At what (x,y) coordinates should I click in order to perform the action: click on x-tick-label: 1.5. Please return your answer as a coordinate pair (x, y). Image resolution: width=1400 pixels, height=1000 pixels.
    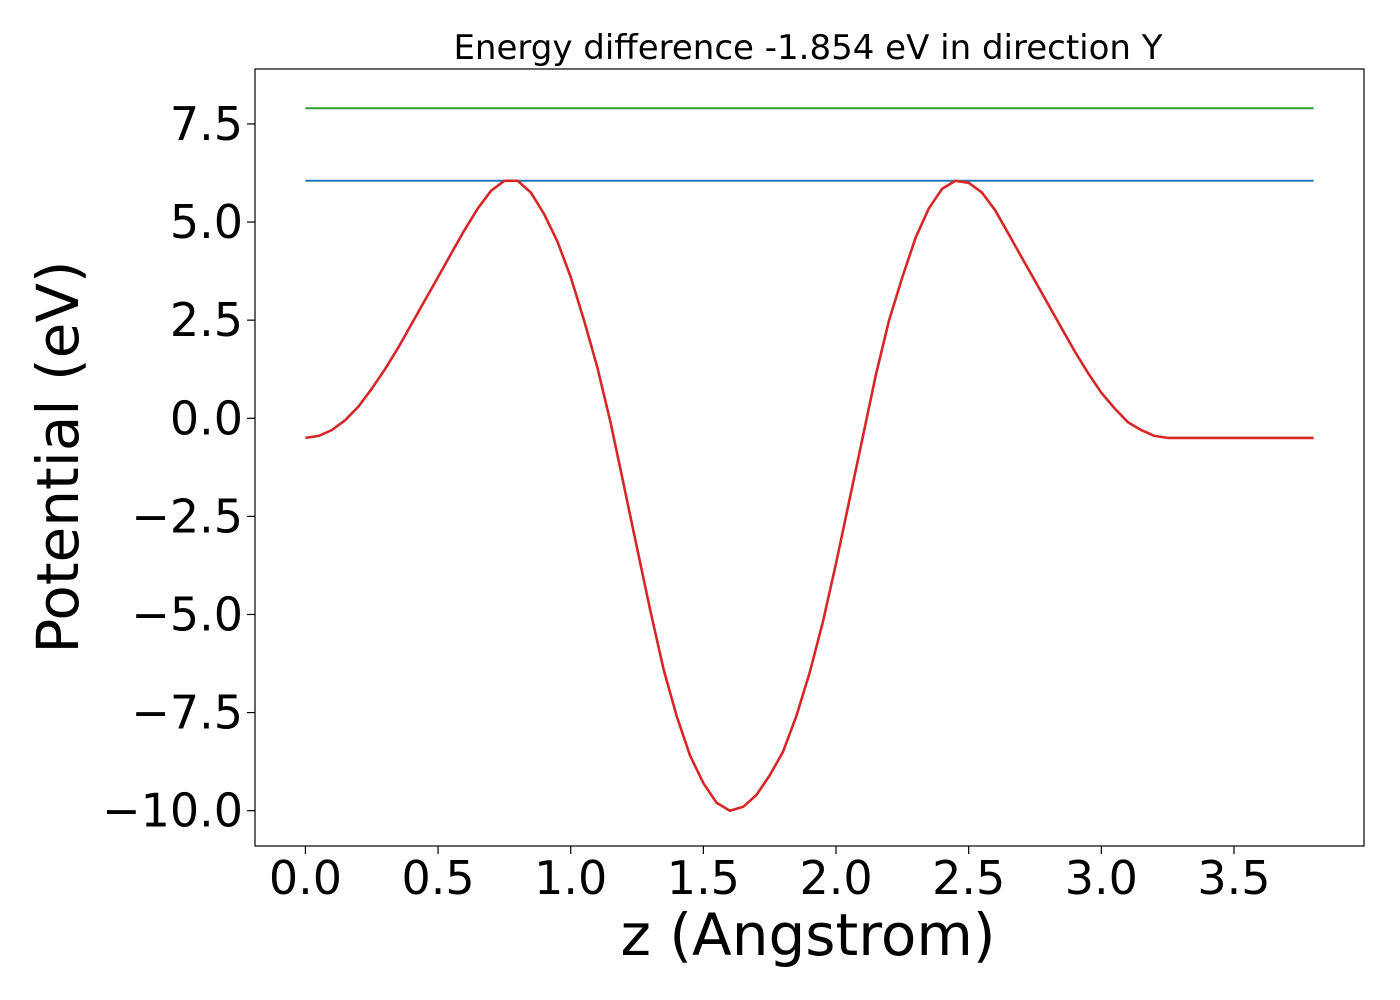
    Looking at the image, I should click on (703, 878).